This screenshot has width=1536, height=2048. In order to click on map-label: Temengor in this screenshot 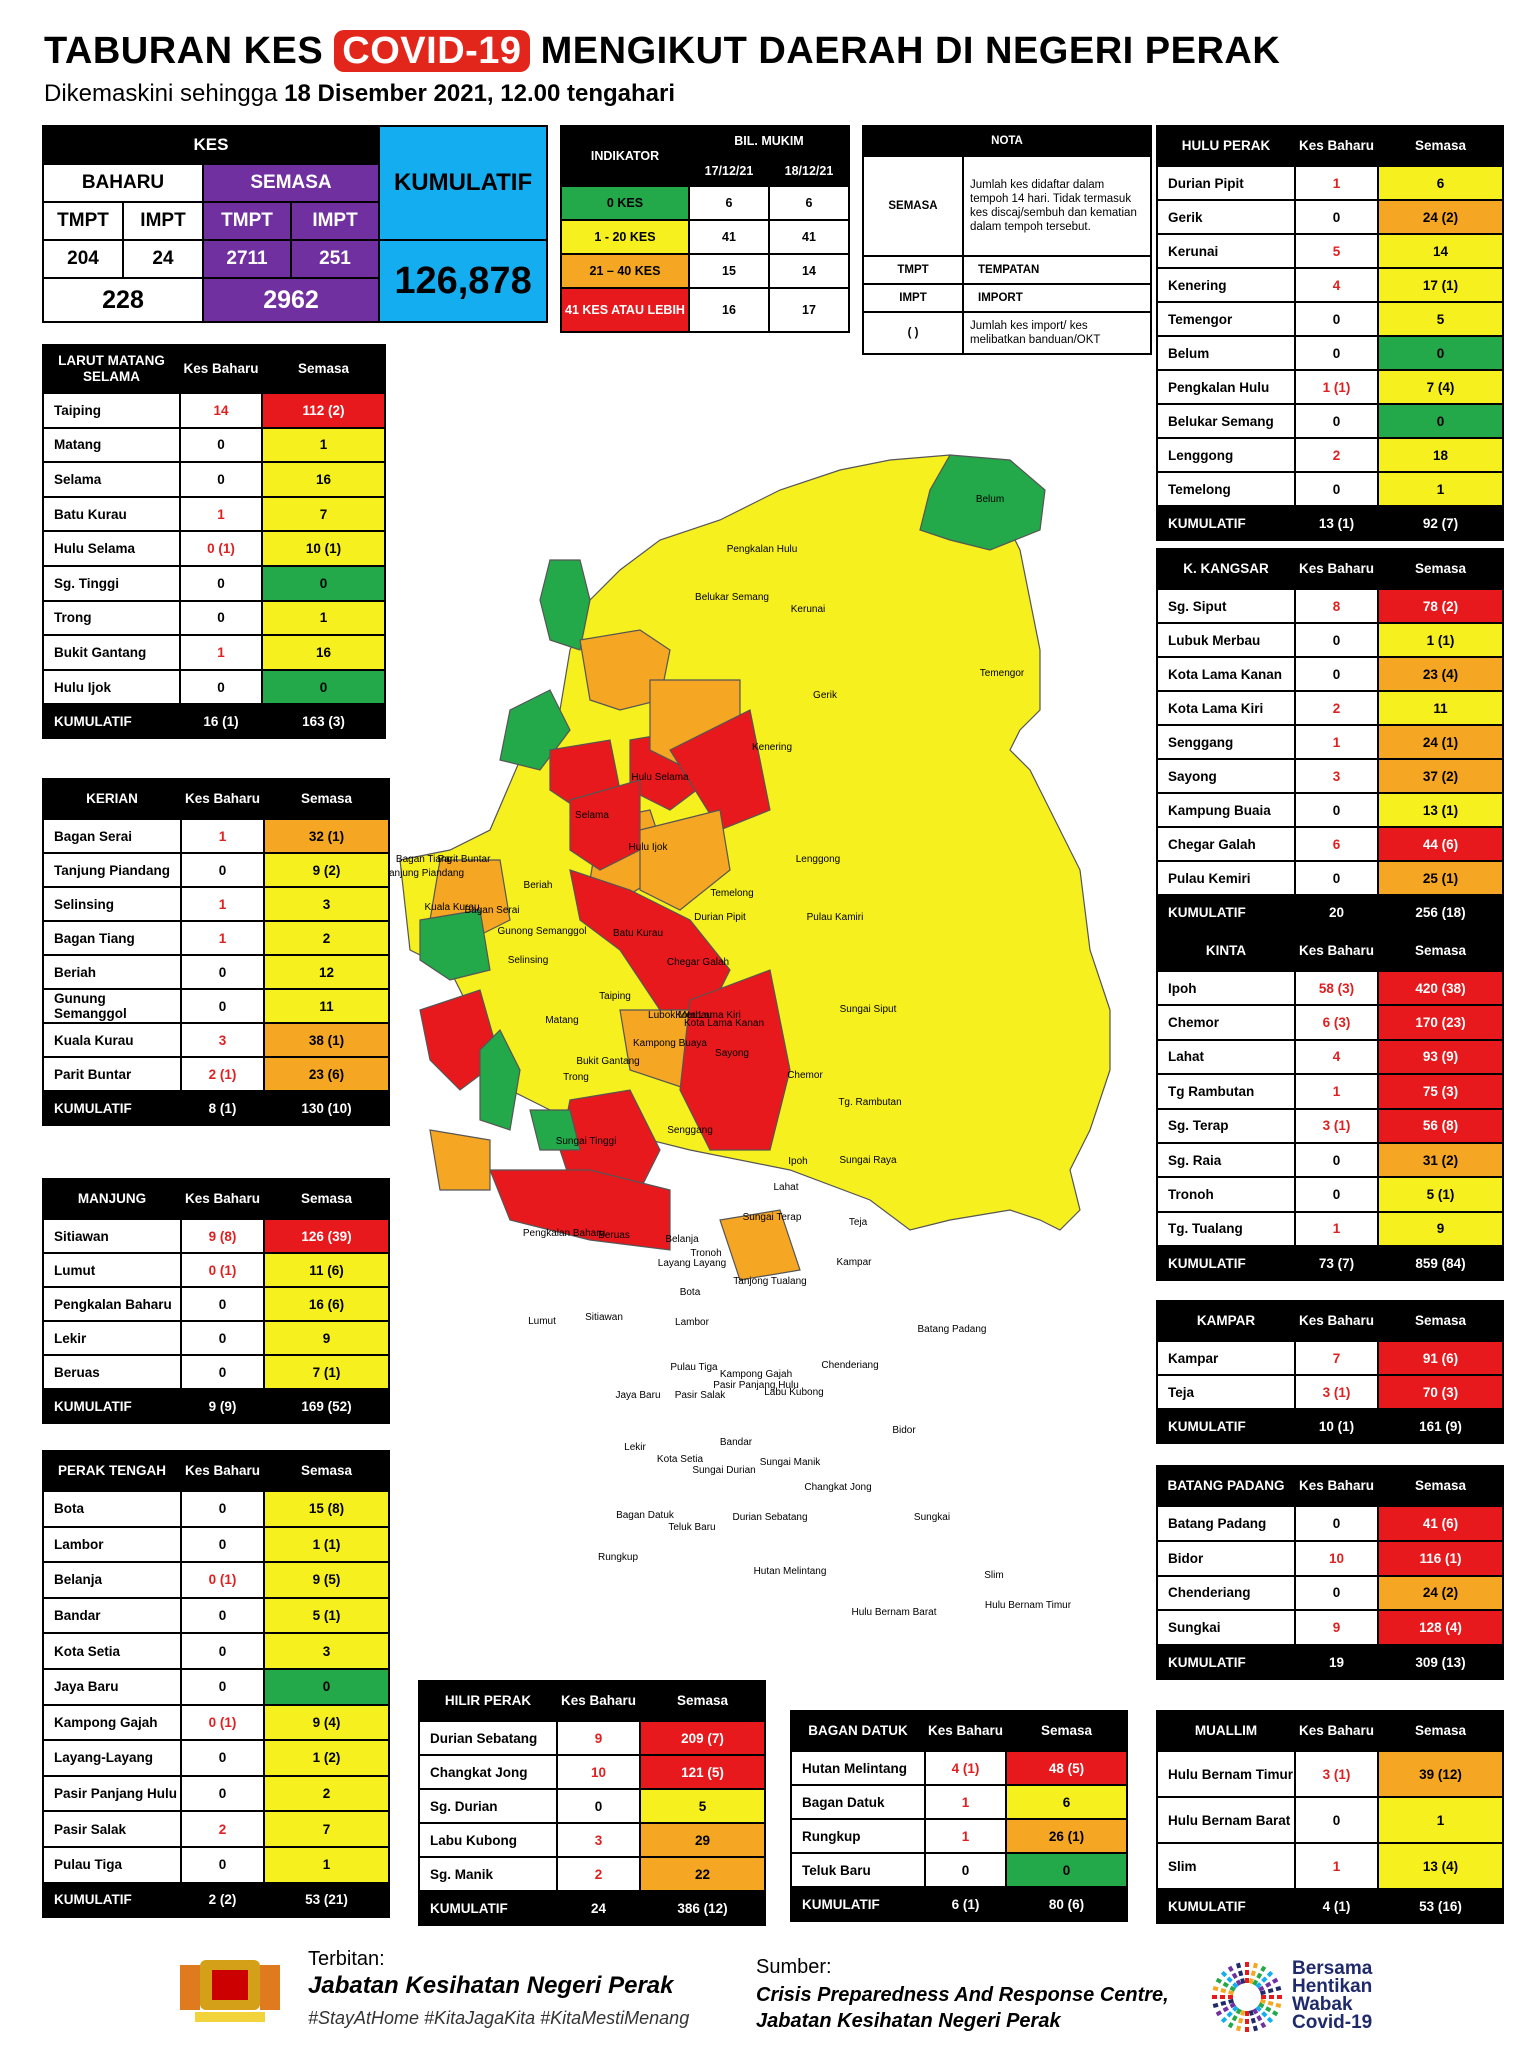, I will do `click(1002, 673)`.